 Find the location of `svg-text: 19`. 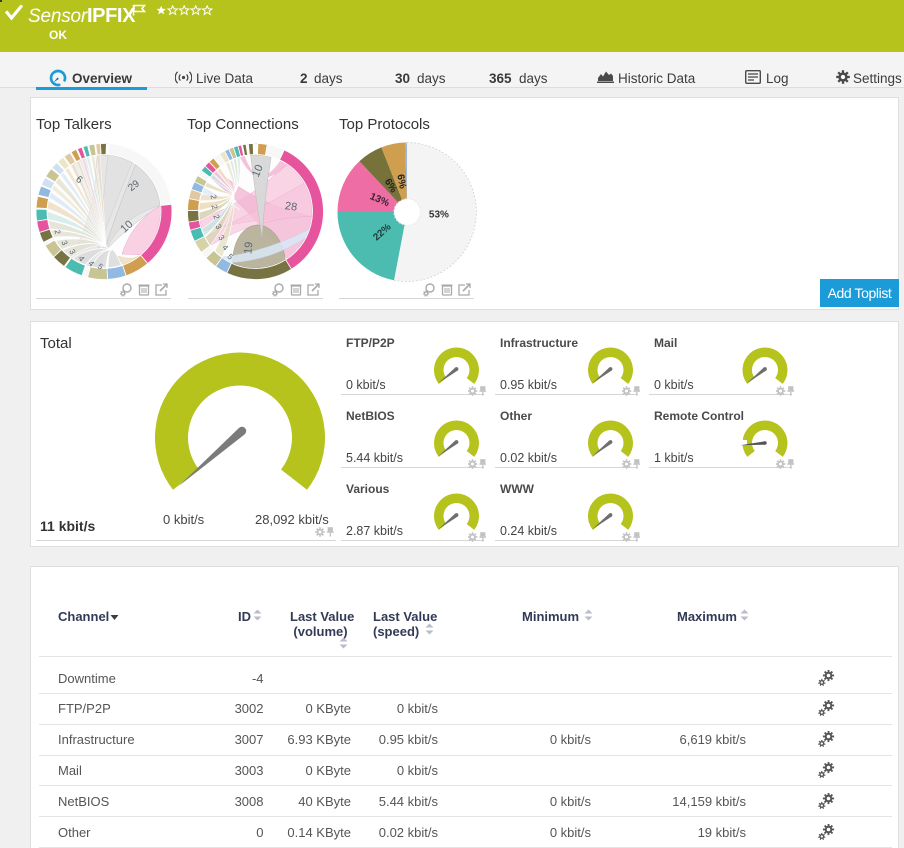

svg-text: 19 is located at coordinates (248, 247).